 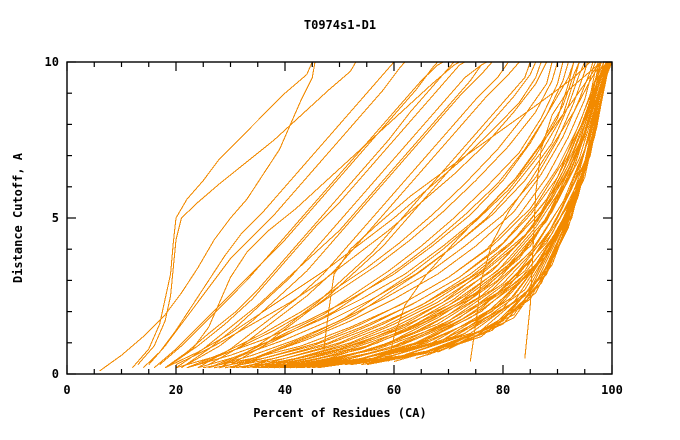 What do you see at coordinates (339, 413) in the screenshot?
I see `x-axis-label: Percent of Residues (CA)` at bounding box center [339, 413].